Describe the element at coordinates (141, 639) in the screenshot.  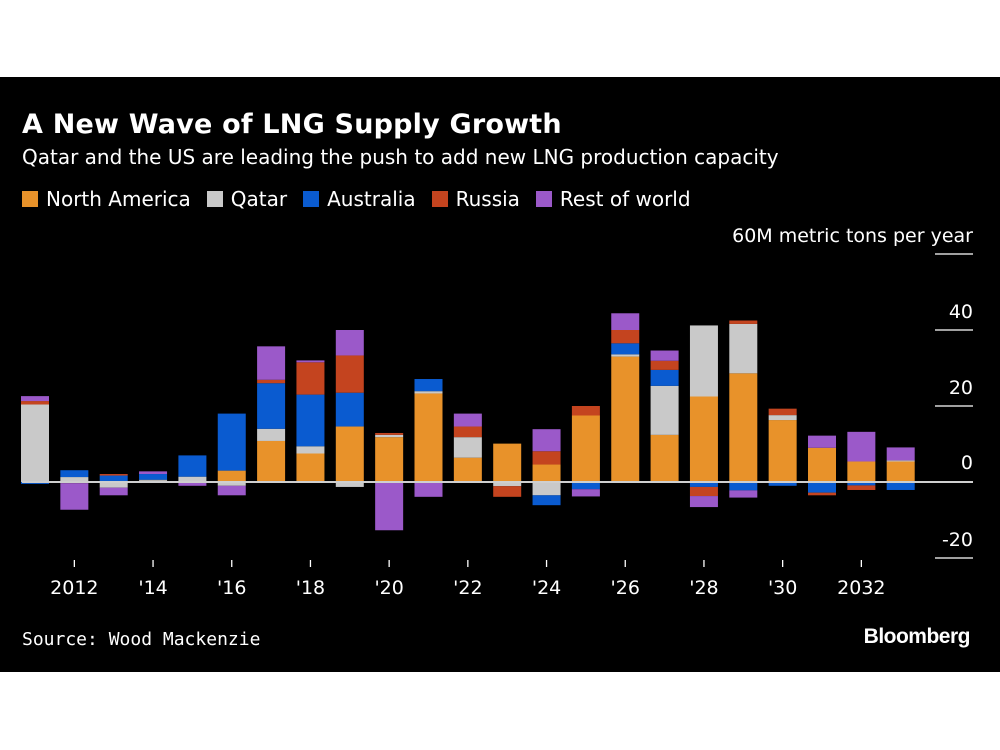
I see `source-note: Source: Wood Mackenzie` at that location.